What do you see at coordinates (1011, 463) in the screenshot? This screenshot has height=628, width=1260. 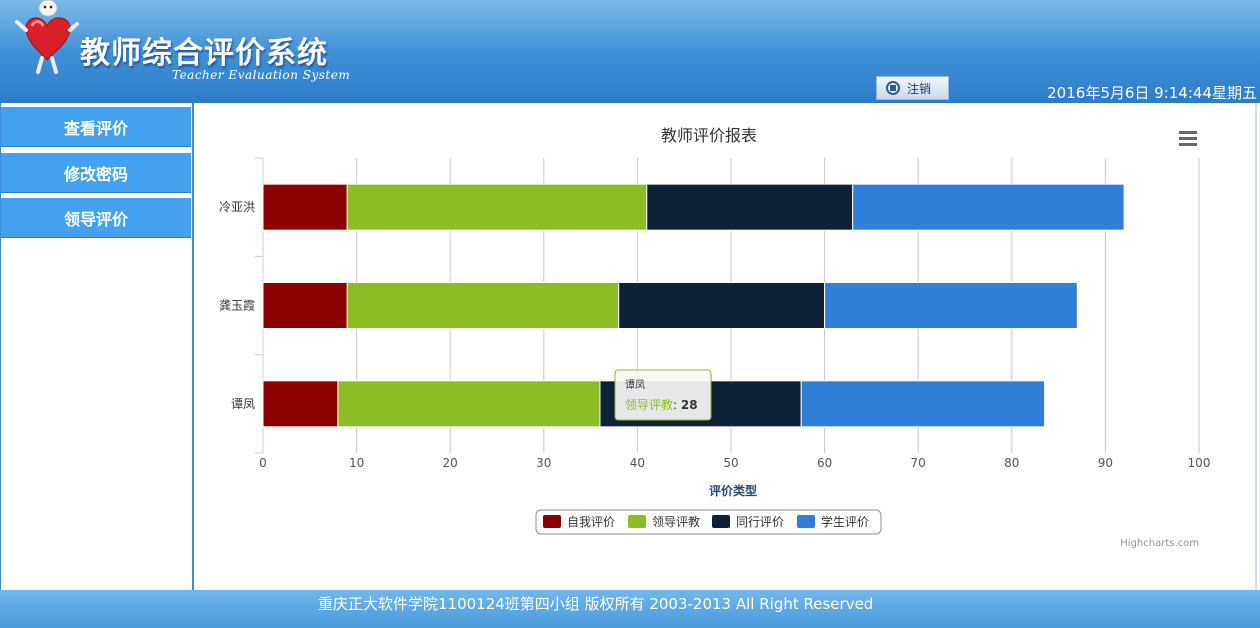 I see `x-tick-label: 80` at bounding box center [1011, 463].